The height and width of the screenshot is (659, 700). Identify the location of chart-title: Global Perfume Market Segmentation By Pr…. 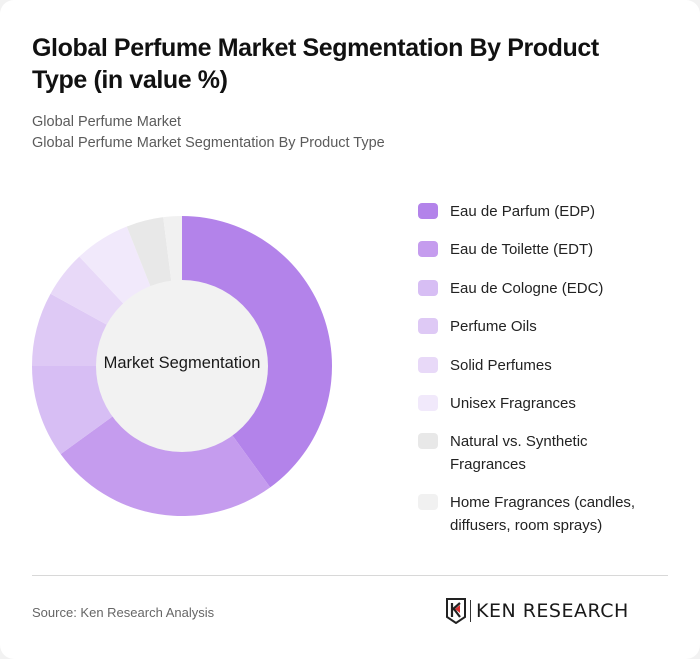
(315, 64).